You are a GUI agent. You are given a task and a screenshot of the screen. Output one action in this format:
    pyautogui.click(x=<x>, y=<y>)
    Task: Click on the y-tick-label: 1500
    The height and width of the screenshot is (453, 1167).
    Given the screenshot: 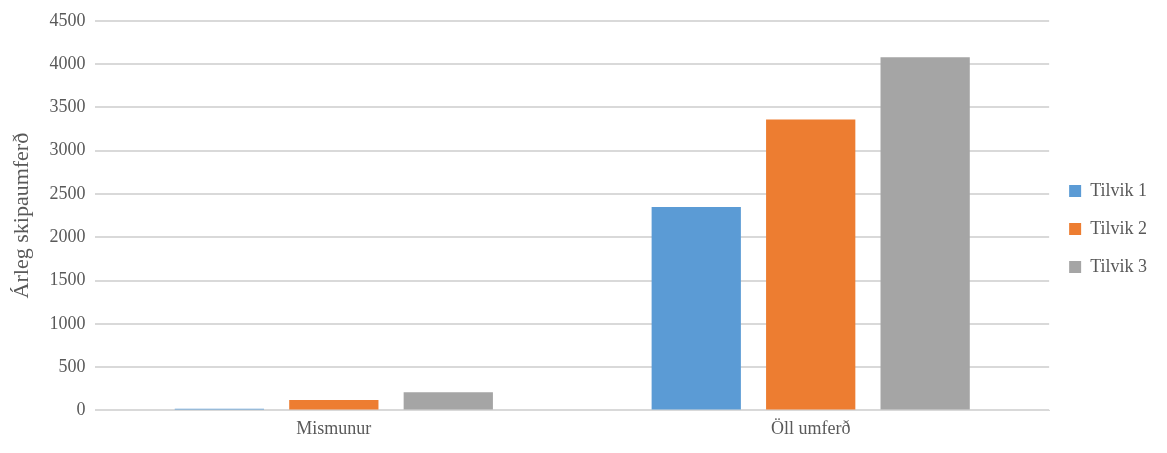 What is the action you would take?
    pyautogui.click(x=67, y=279)
    